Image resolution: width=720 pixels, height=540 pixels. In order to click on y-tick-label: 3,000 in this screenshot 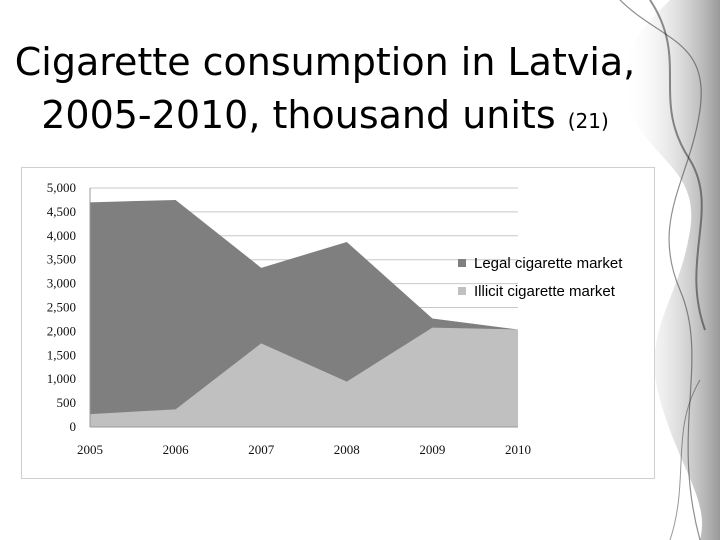, I will do `click(61, 283)`.